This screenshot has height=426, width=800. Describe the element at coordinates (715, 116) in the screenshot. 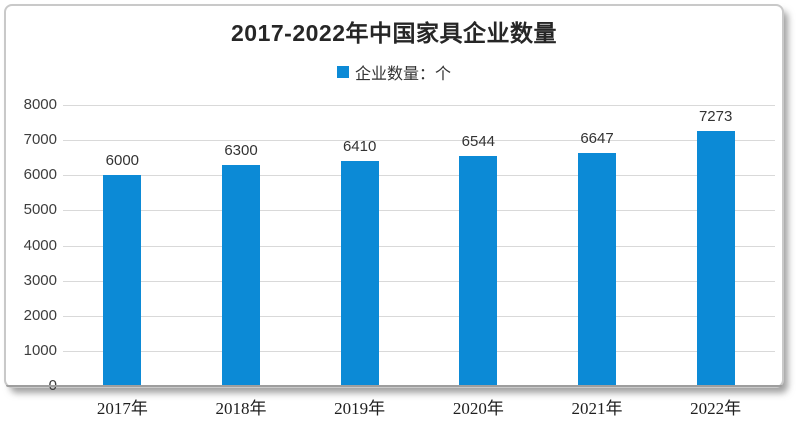

I see `bar-value-label: 7273` at that location.